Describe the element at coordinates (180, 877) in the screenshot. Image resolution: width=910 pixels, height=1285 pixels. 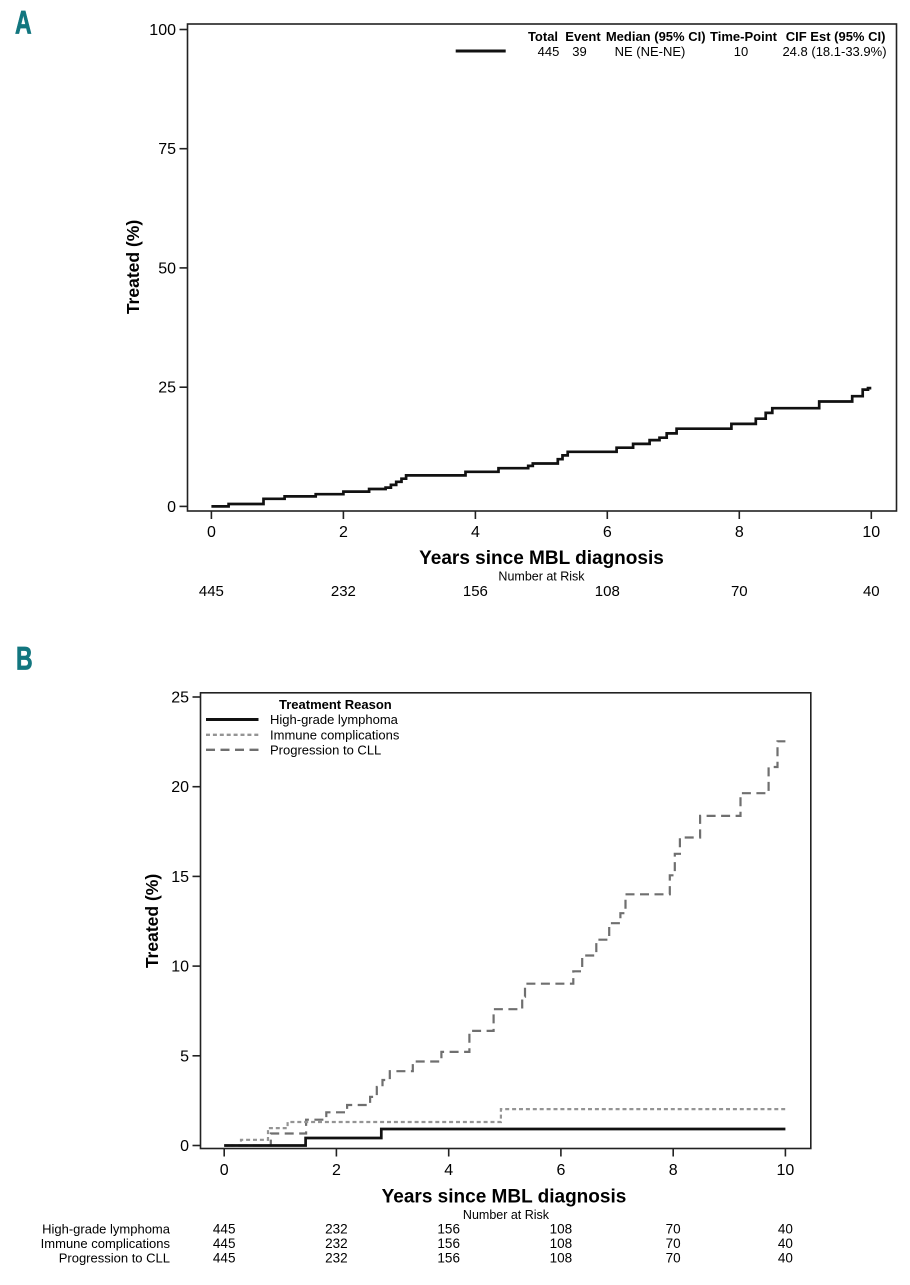
I see `svg-text: 15` at that location.